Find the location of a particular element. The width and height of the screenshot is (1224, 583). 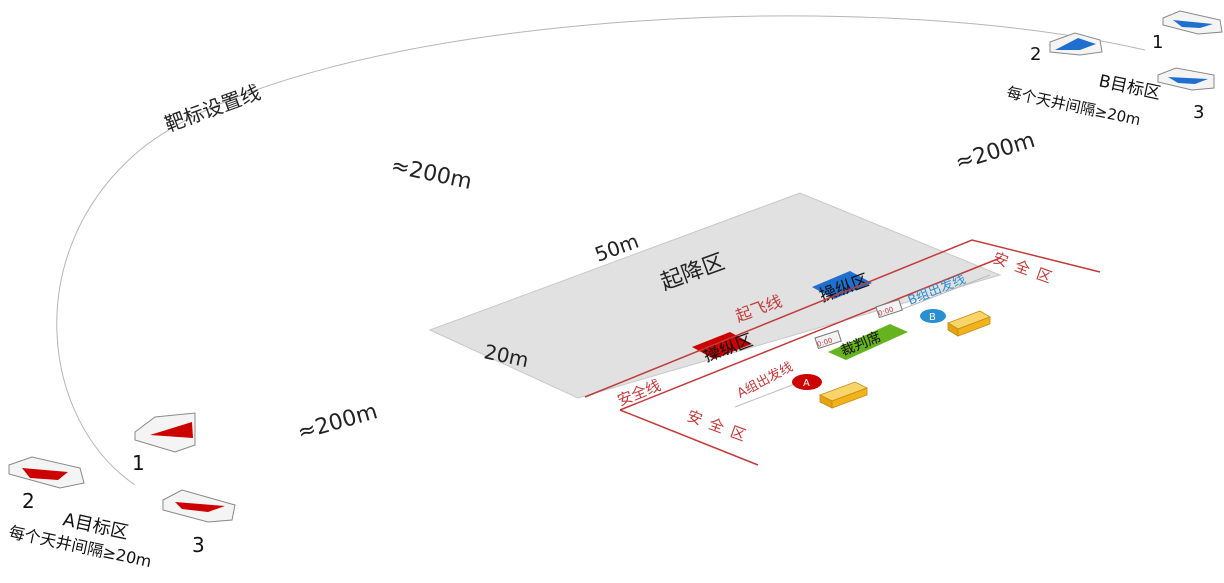

control-zone-b is located at coordinates (842, 285).